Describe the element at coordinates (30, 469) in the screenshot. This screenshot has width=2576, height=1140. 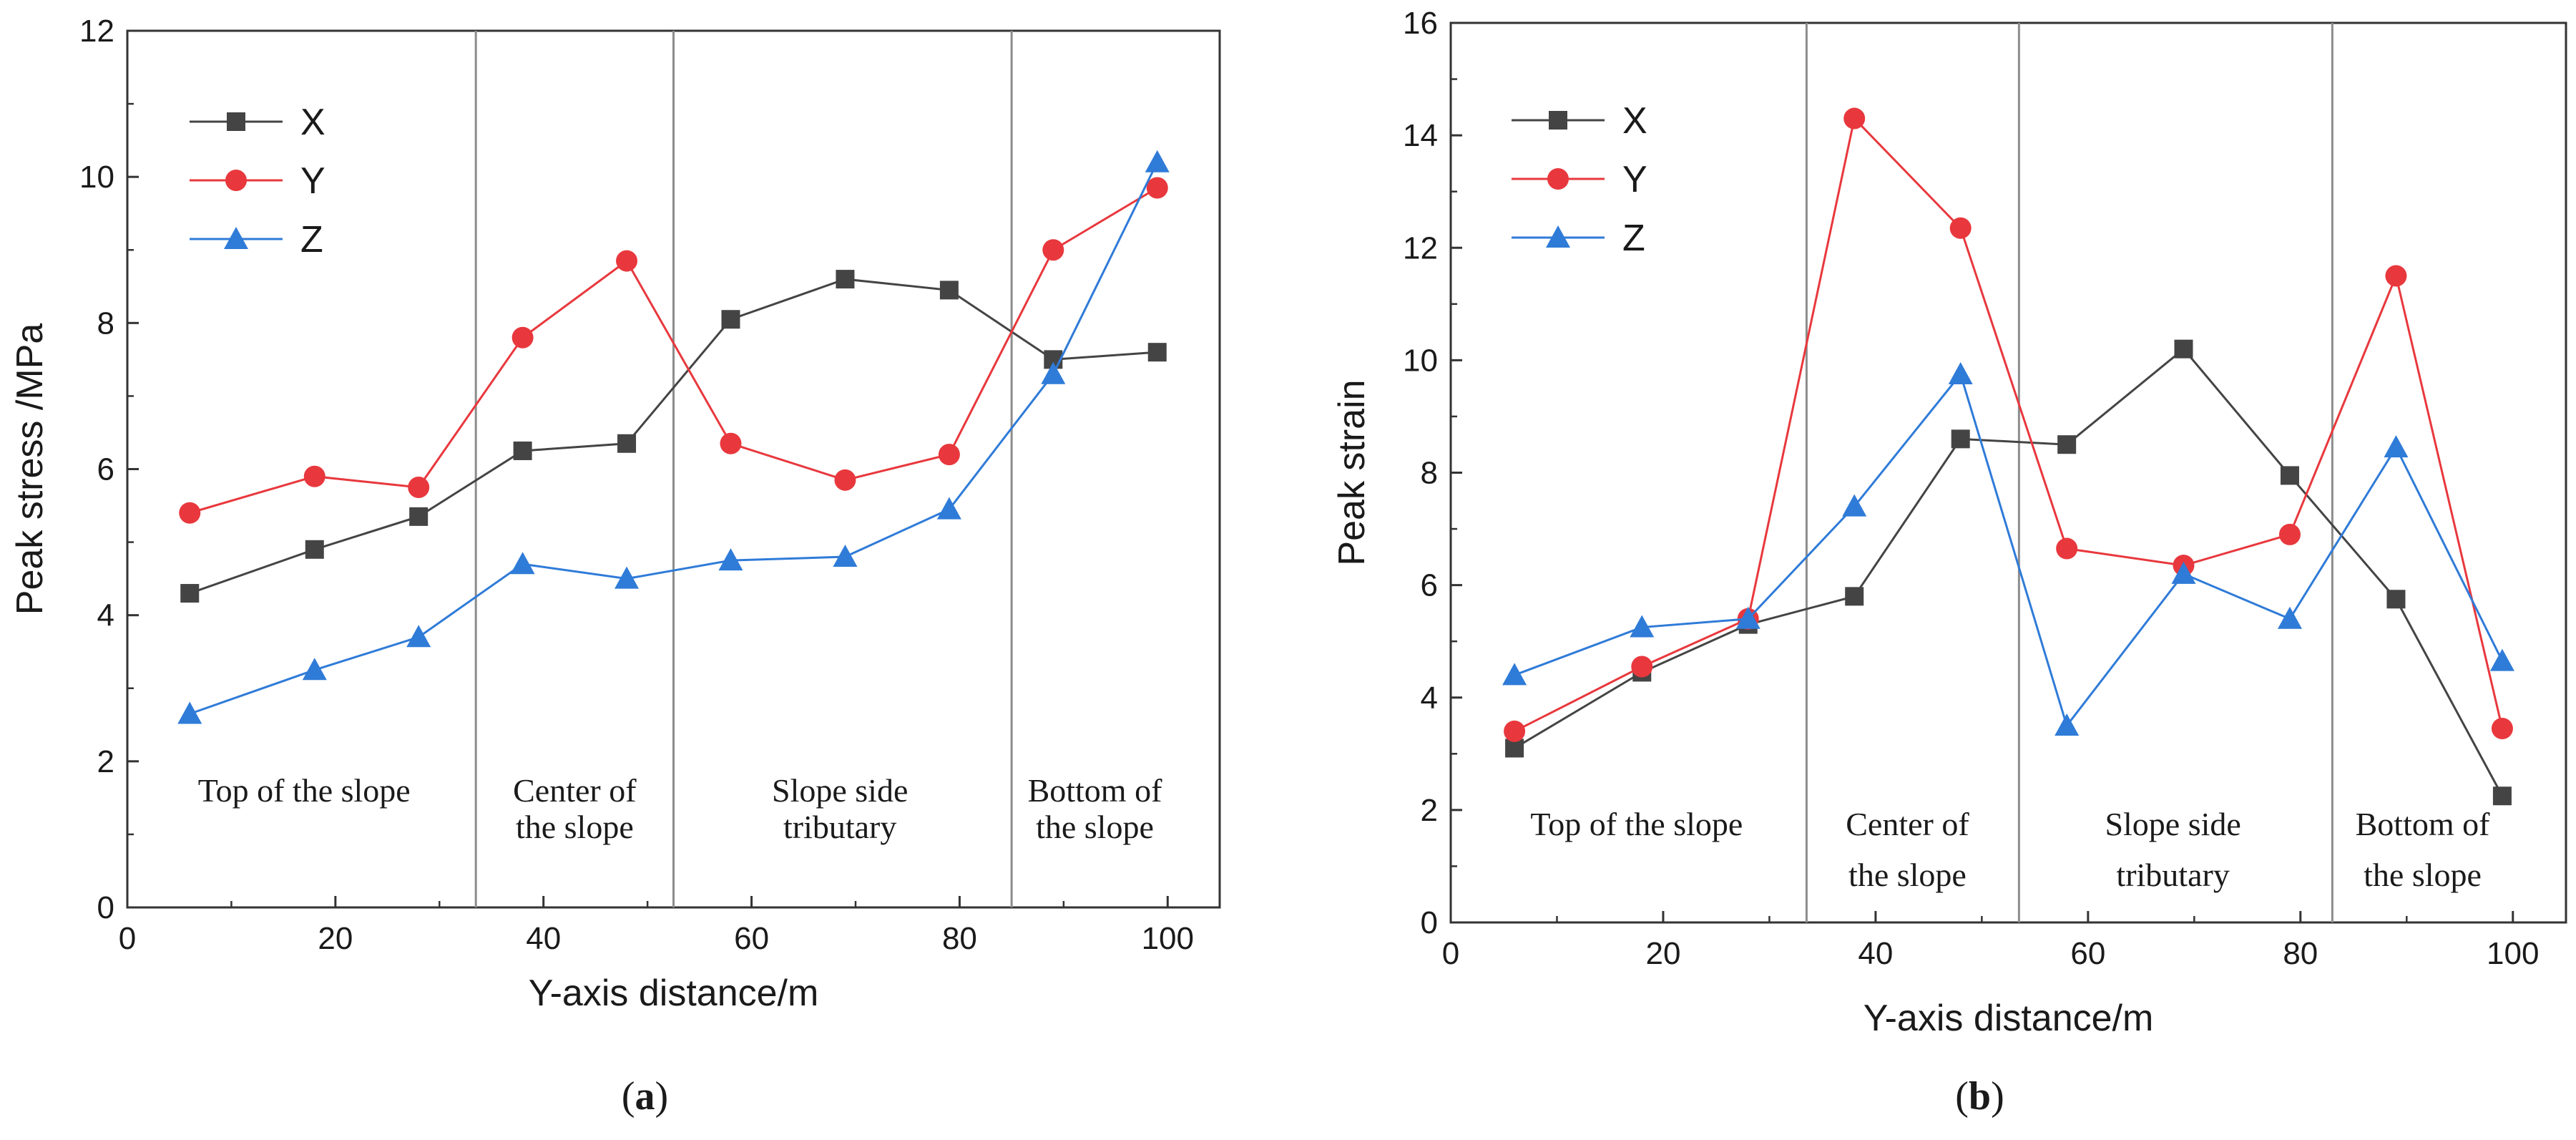
I see `y-axis-label: Peak stress /MPa` at that location.